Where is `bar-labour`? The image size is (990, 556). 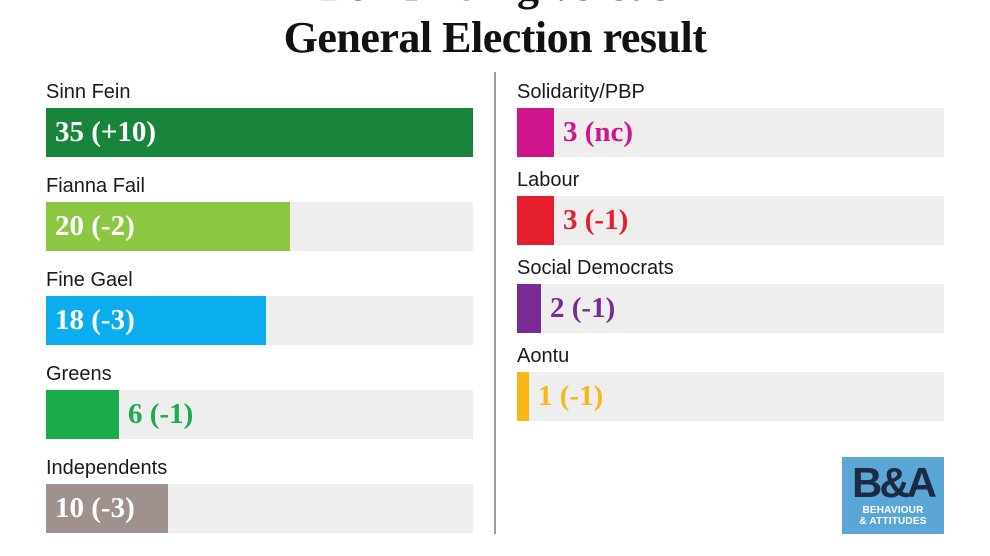
bar-labour is located at coordinates (535, 220).